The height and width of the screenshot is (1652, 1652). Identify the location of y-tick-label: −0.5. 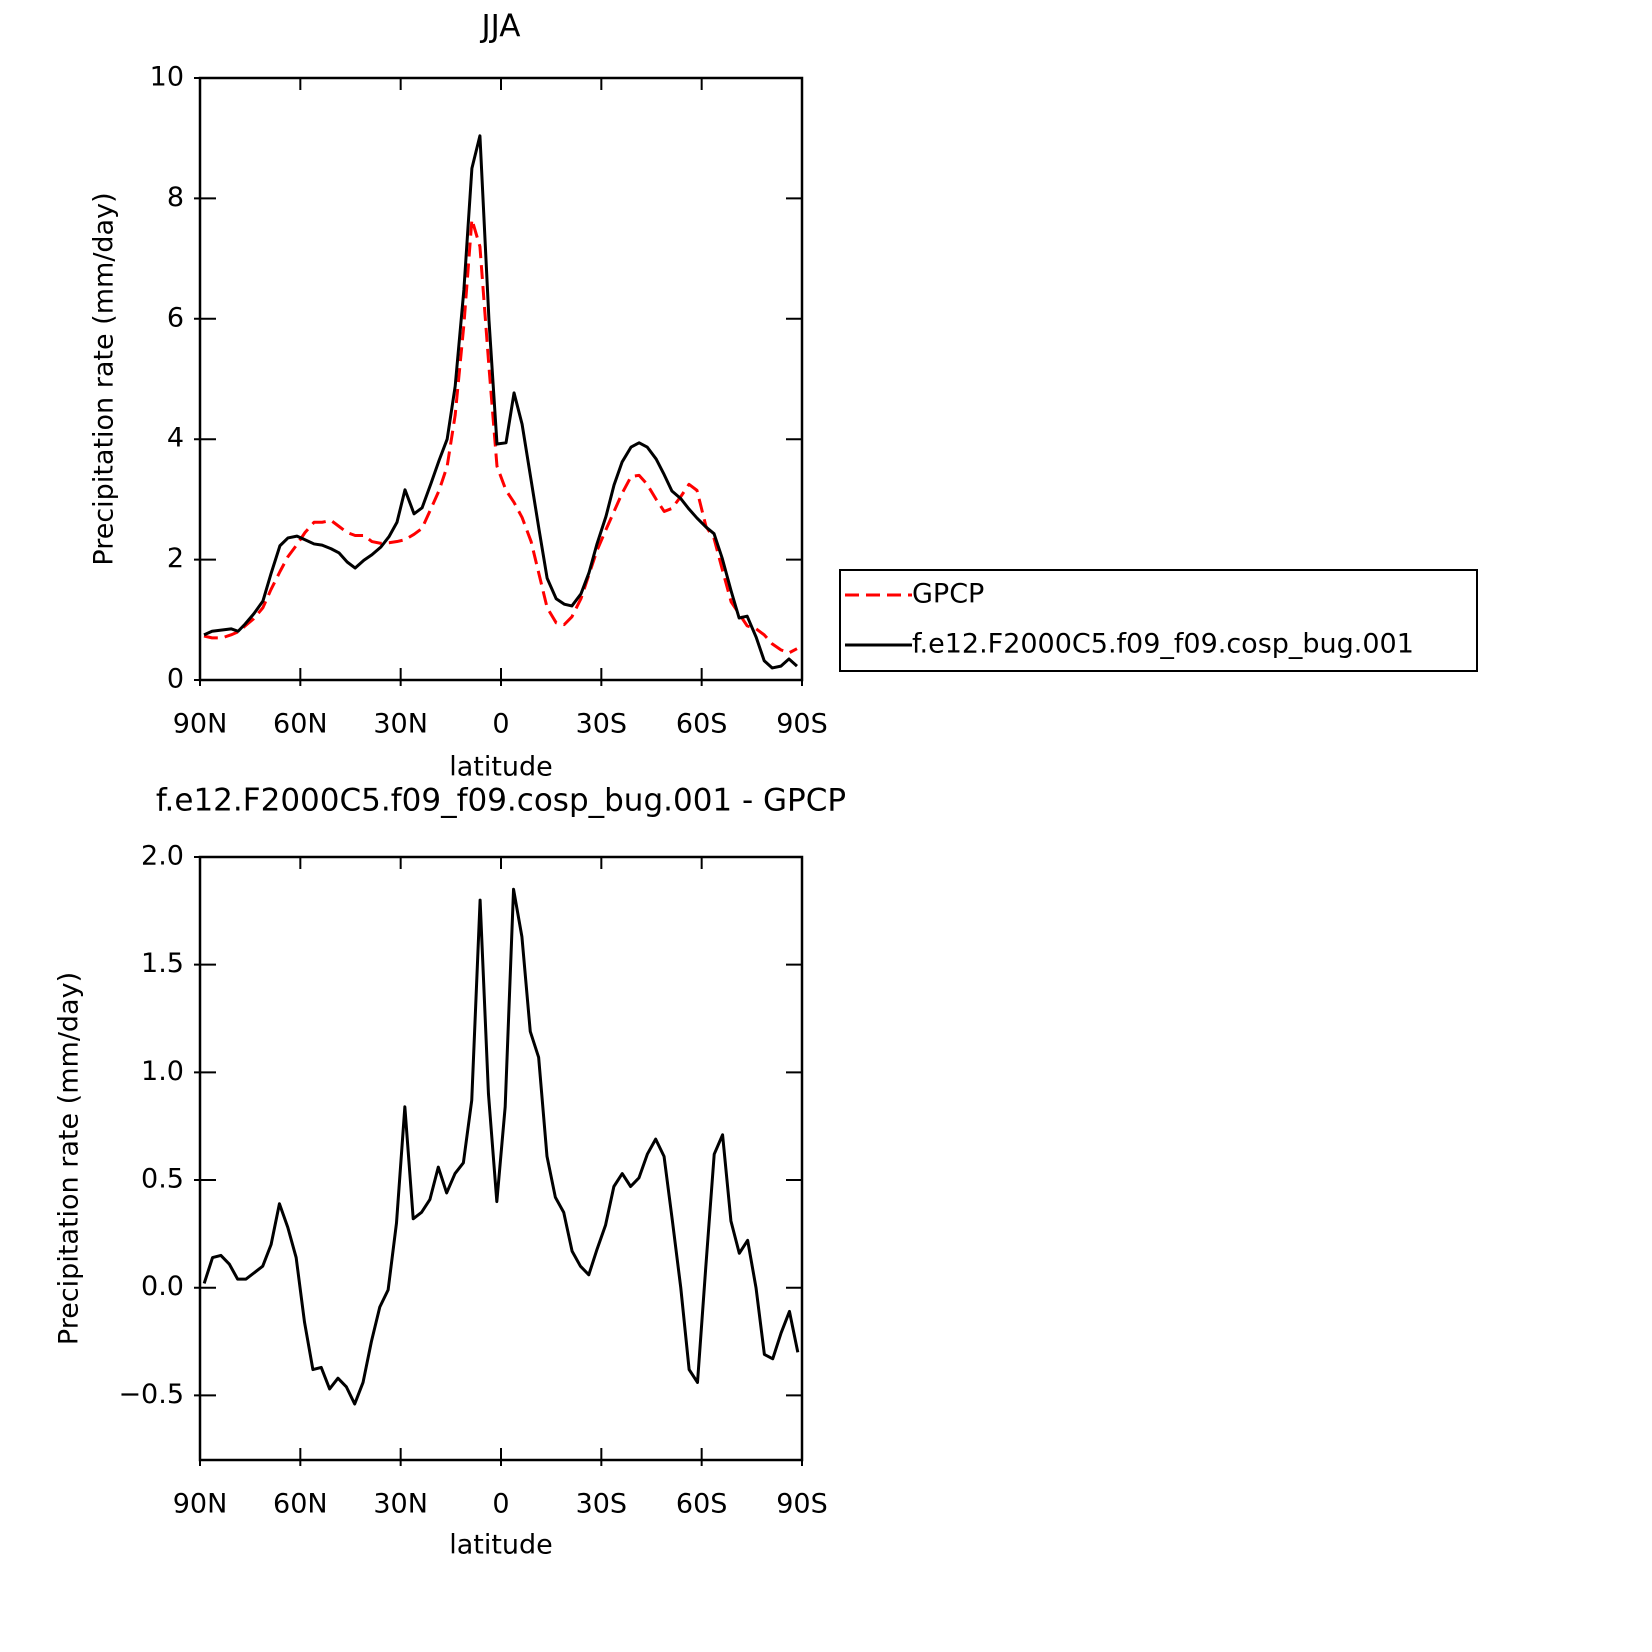
(151, 1394).